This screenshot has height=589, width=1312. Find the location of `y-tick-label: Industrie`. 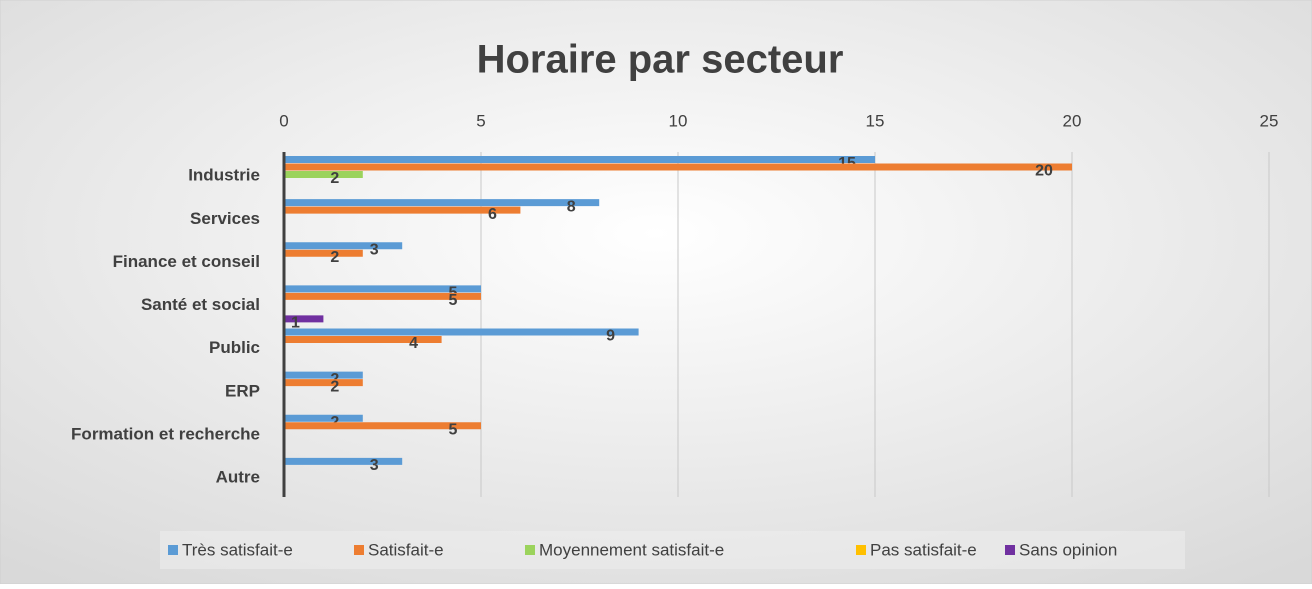

y-tick-label: Industrie is located at coordinates (224, 175).